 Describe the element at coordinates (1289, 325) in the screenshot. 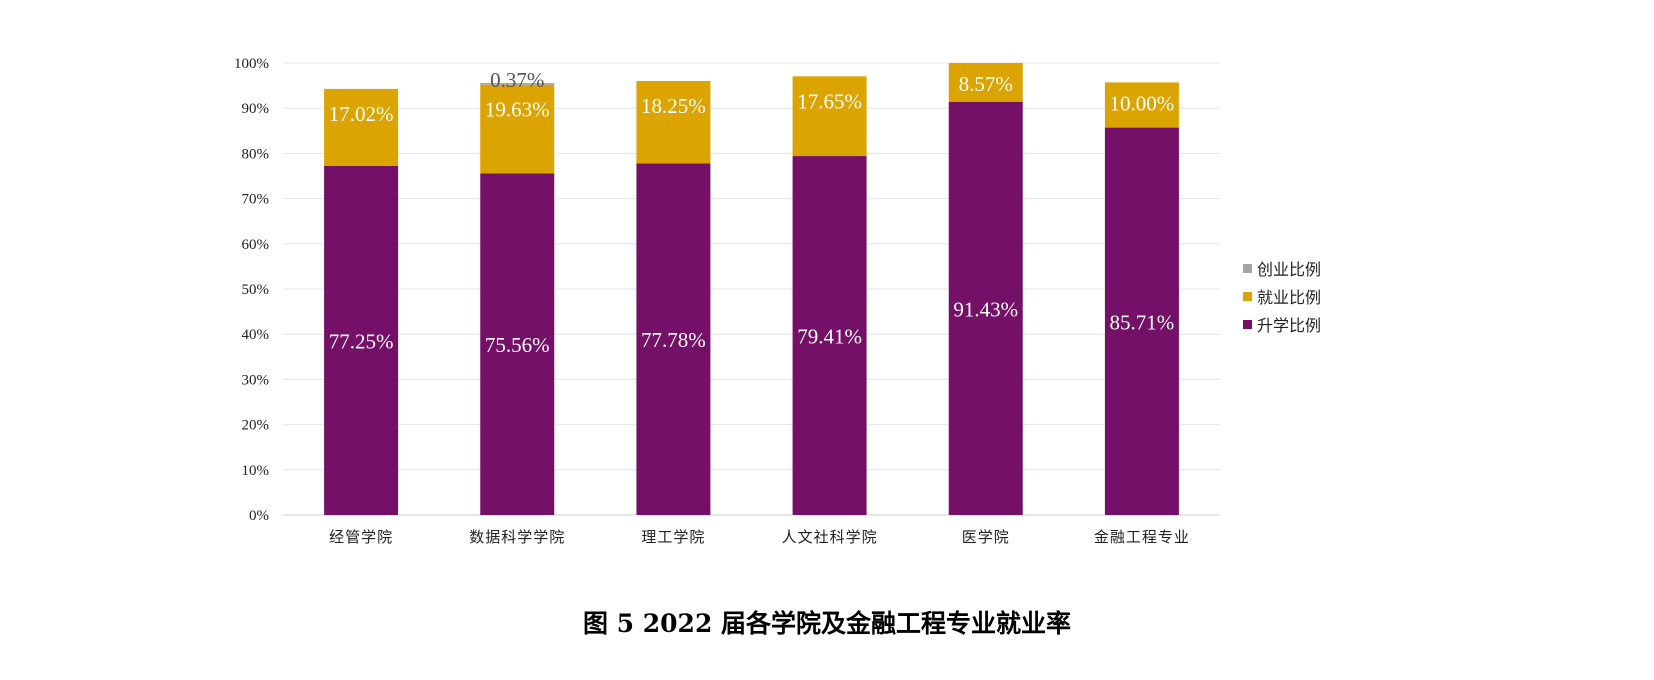

I see `legend-label: 升学比例` at that location.